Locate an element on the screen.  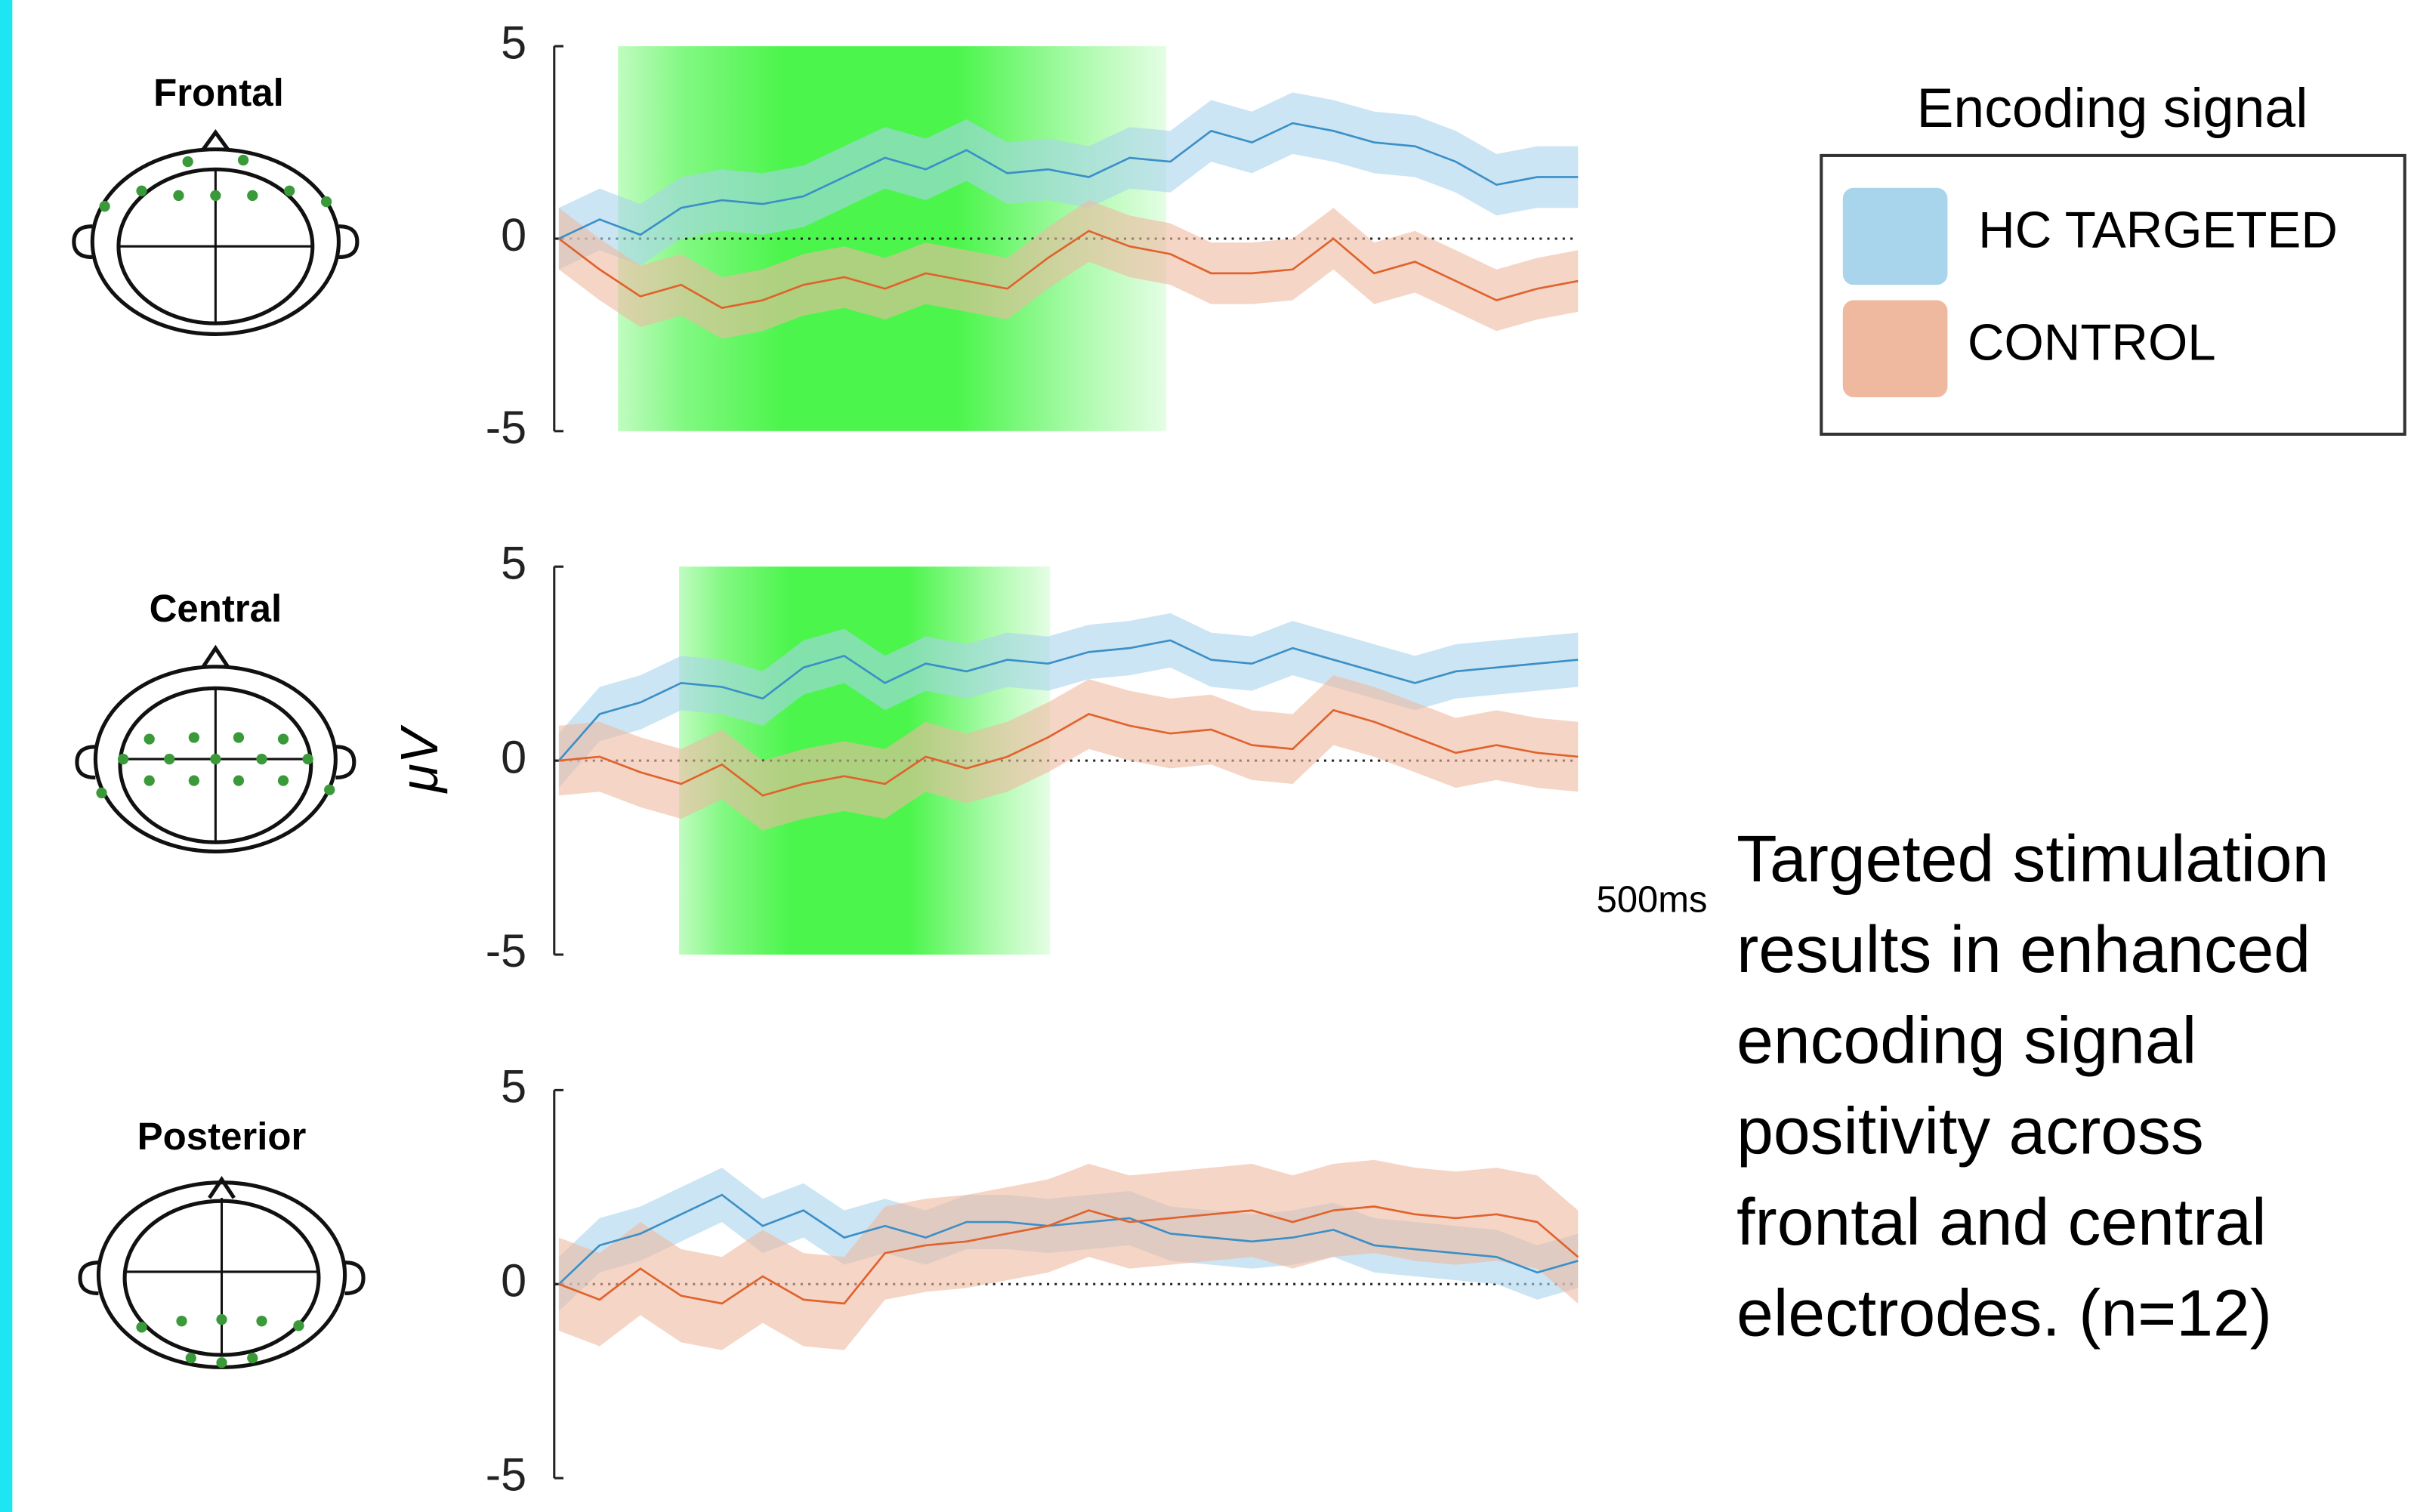
legend-box is located at coordinates (2113, 294).